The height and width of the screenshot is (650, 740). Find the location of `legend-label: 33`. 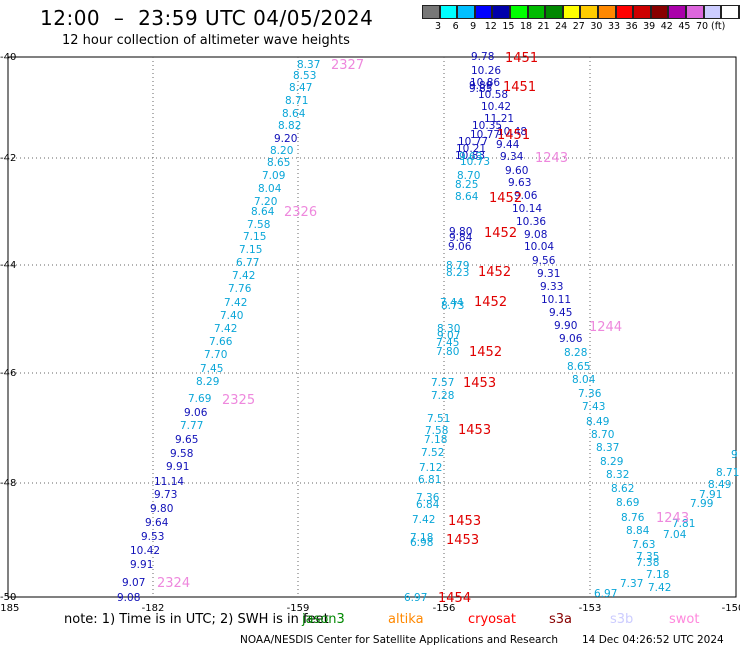

legend-label: 33 is located at coordinates (614, 26).